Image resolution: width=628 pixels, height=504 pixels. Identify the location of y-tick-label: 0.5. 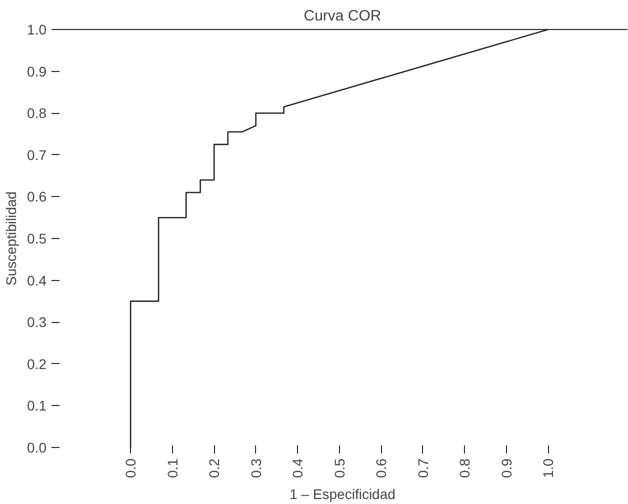
(37, 238).